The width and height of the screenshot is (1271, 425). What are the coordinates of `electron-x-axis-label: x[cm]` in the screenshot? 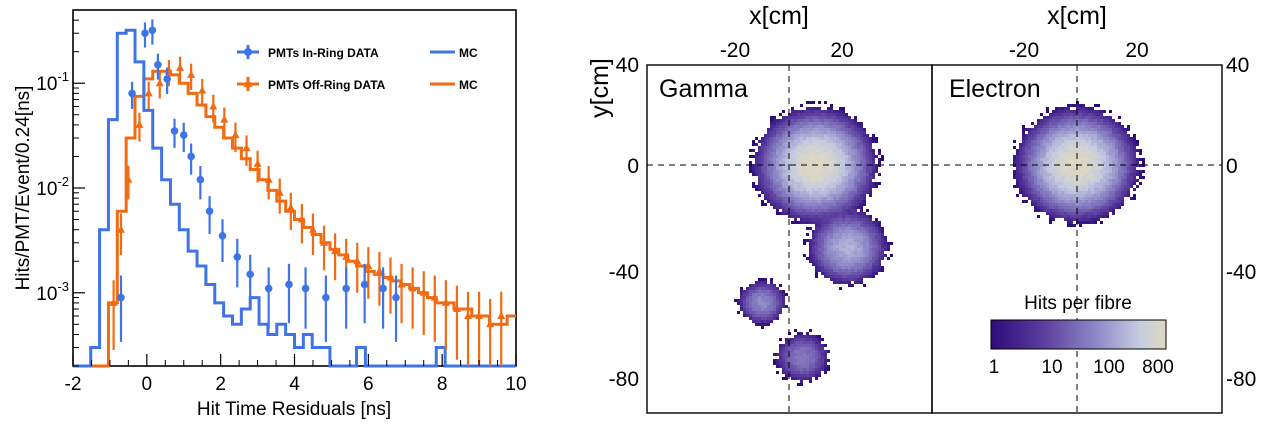 It's located at (1077, 16).